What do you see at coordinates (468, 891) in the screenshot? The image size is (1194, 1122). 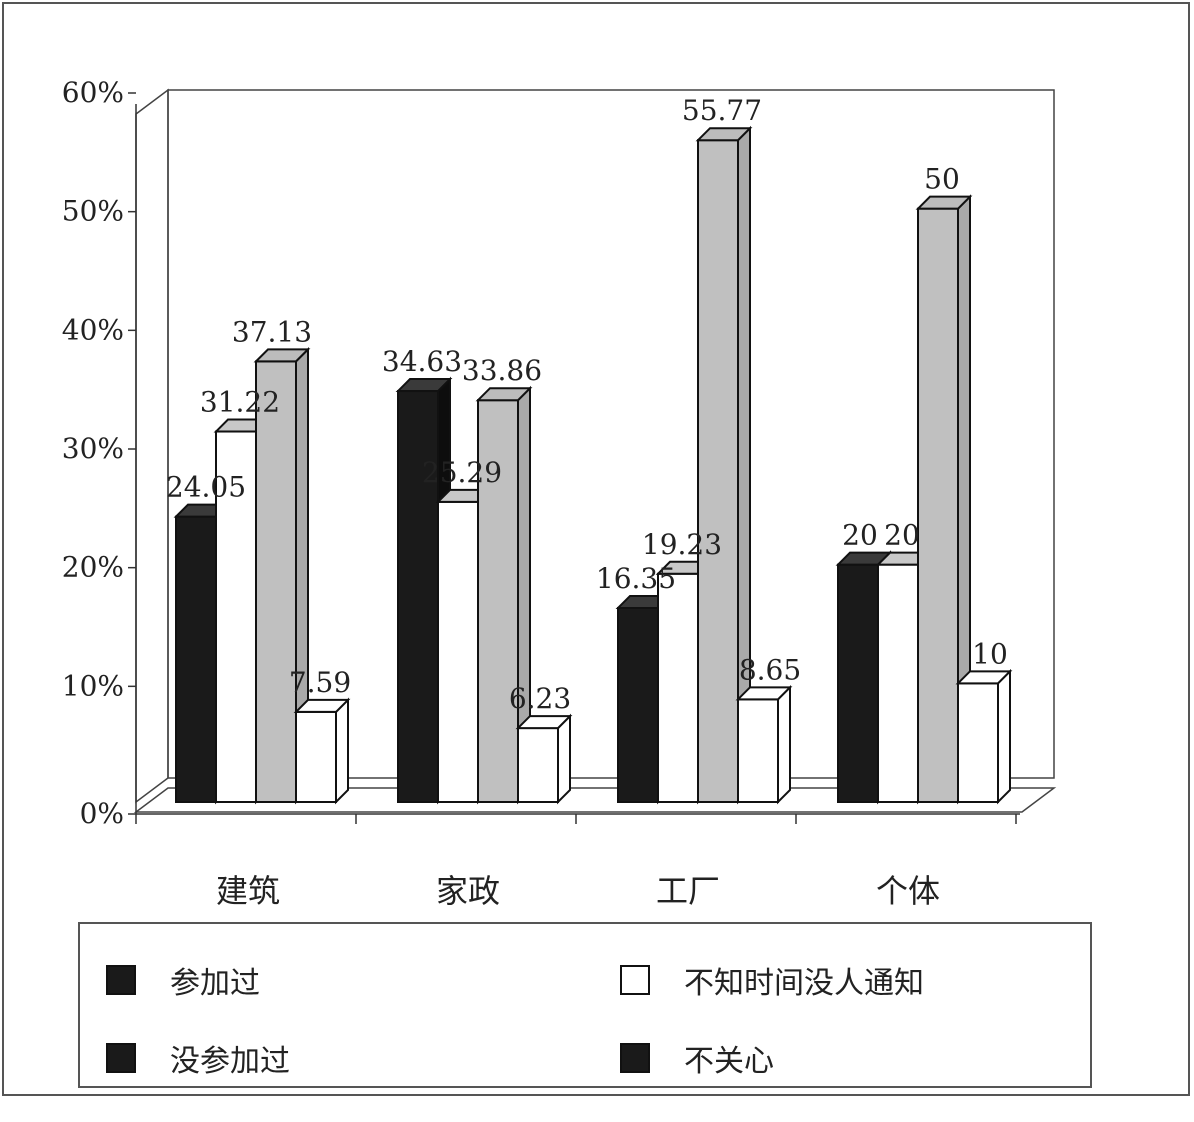 I see `x-tick-label: 家政` at bounding box center [468, 891].